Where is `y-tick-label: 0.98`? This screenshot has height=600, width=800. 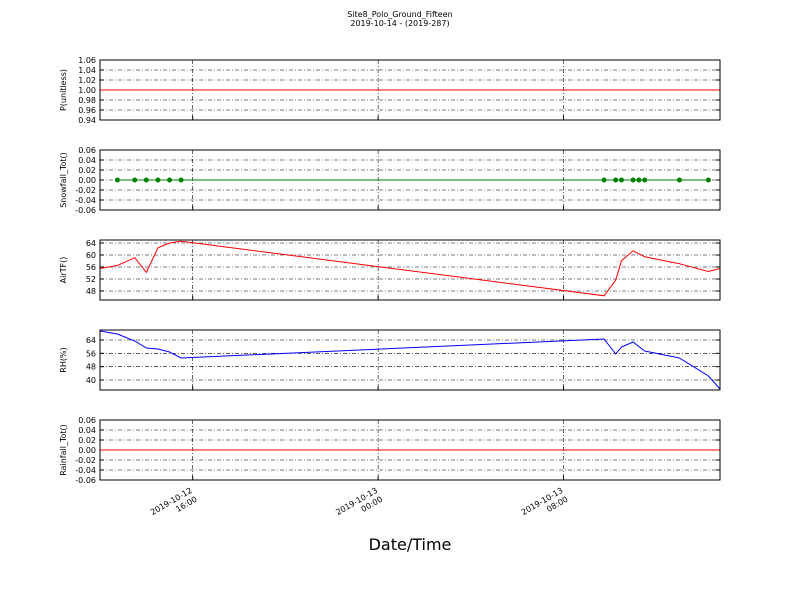 y-tick-label: 0.98 is located at coordinates (87, 100).